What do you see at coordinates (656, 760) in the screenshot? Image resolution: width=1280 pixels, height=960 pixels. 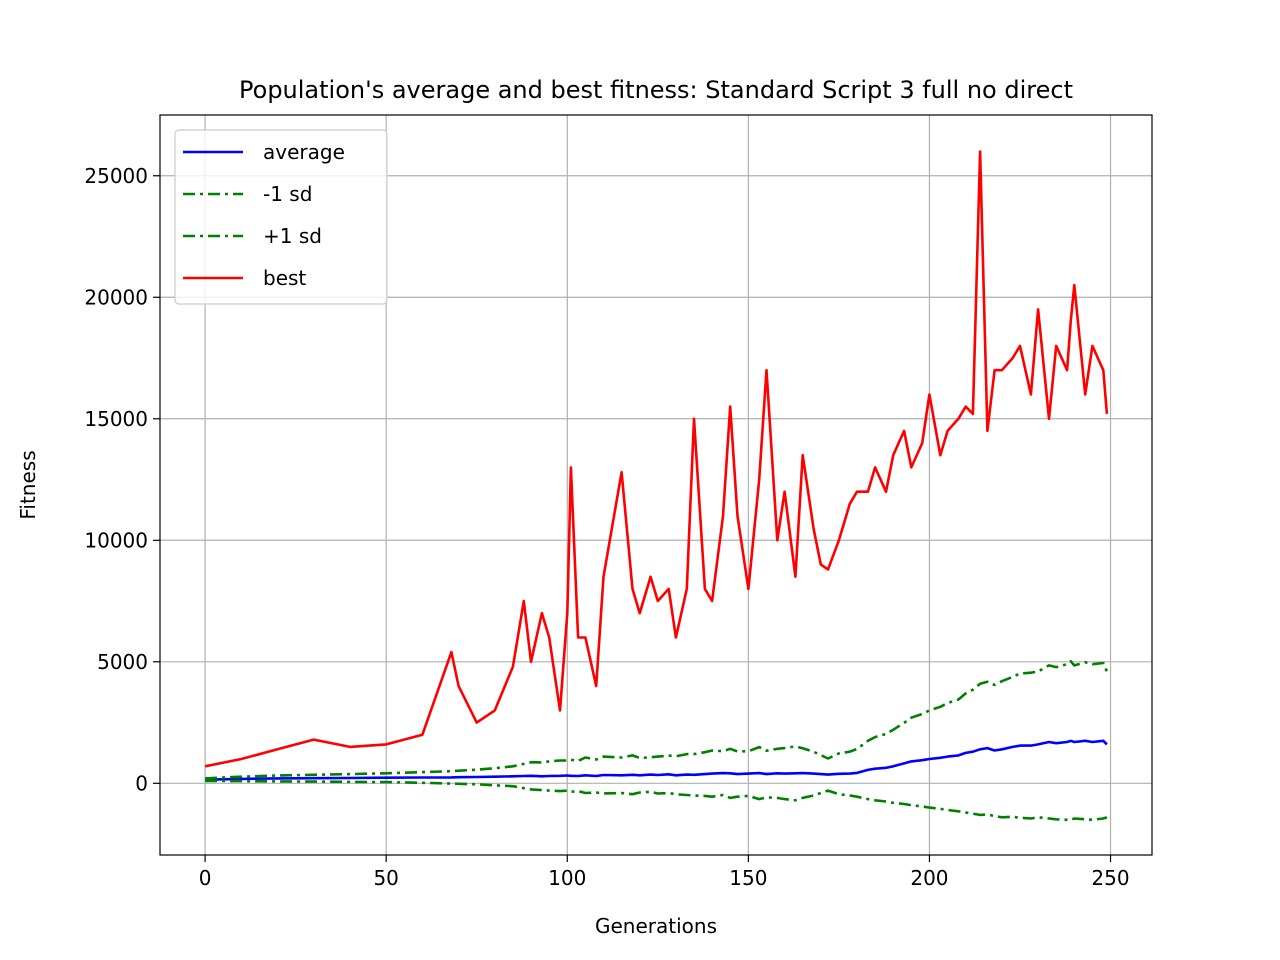 I see `series-line-average` at bounding box center [656, 760].